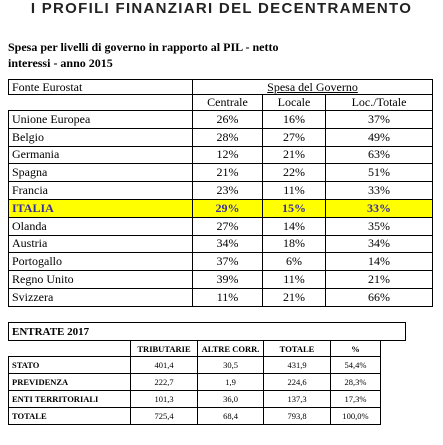 The width and height of the screenshot is (443, 445). I want to click on value-cell: 29%, so click(227, 208).